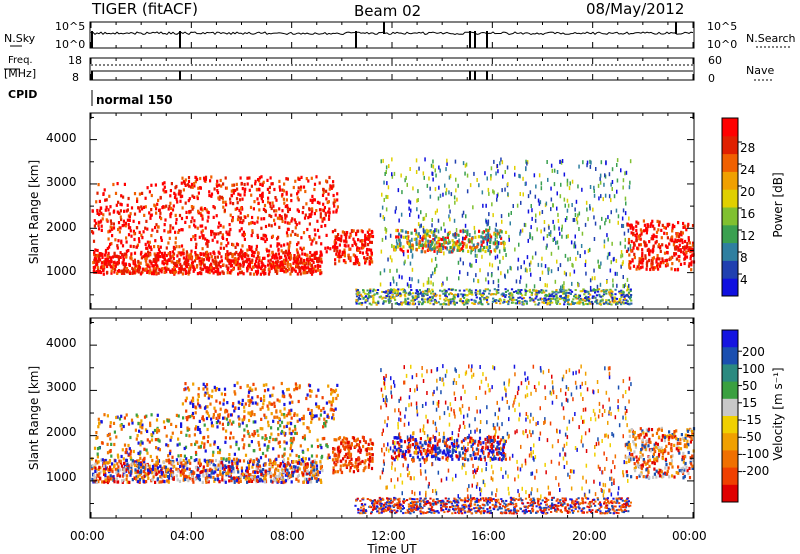  What do you see at coordinates (61, 182) in the screenshot?
I see `power-ytick-3000: 3000` at bounding box center [61, 182].